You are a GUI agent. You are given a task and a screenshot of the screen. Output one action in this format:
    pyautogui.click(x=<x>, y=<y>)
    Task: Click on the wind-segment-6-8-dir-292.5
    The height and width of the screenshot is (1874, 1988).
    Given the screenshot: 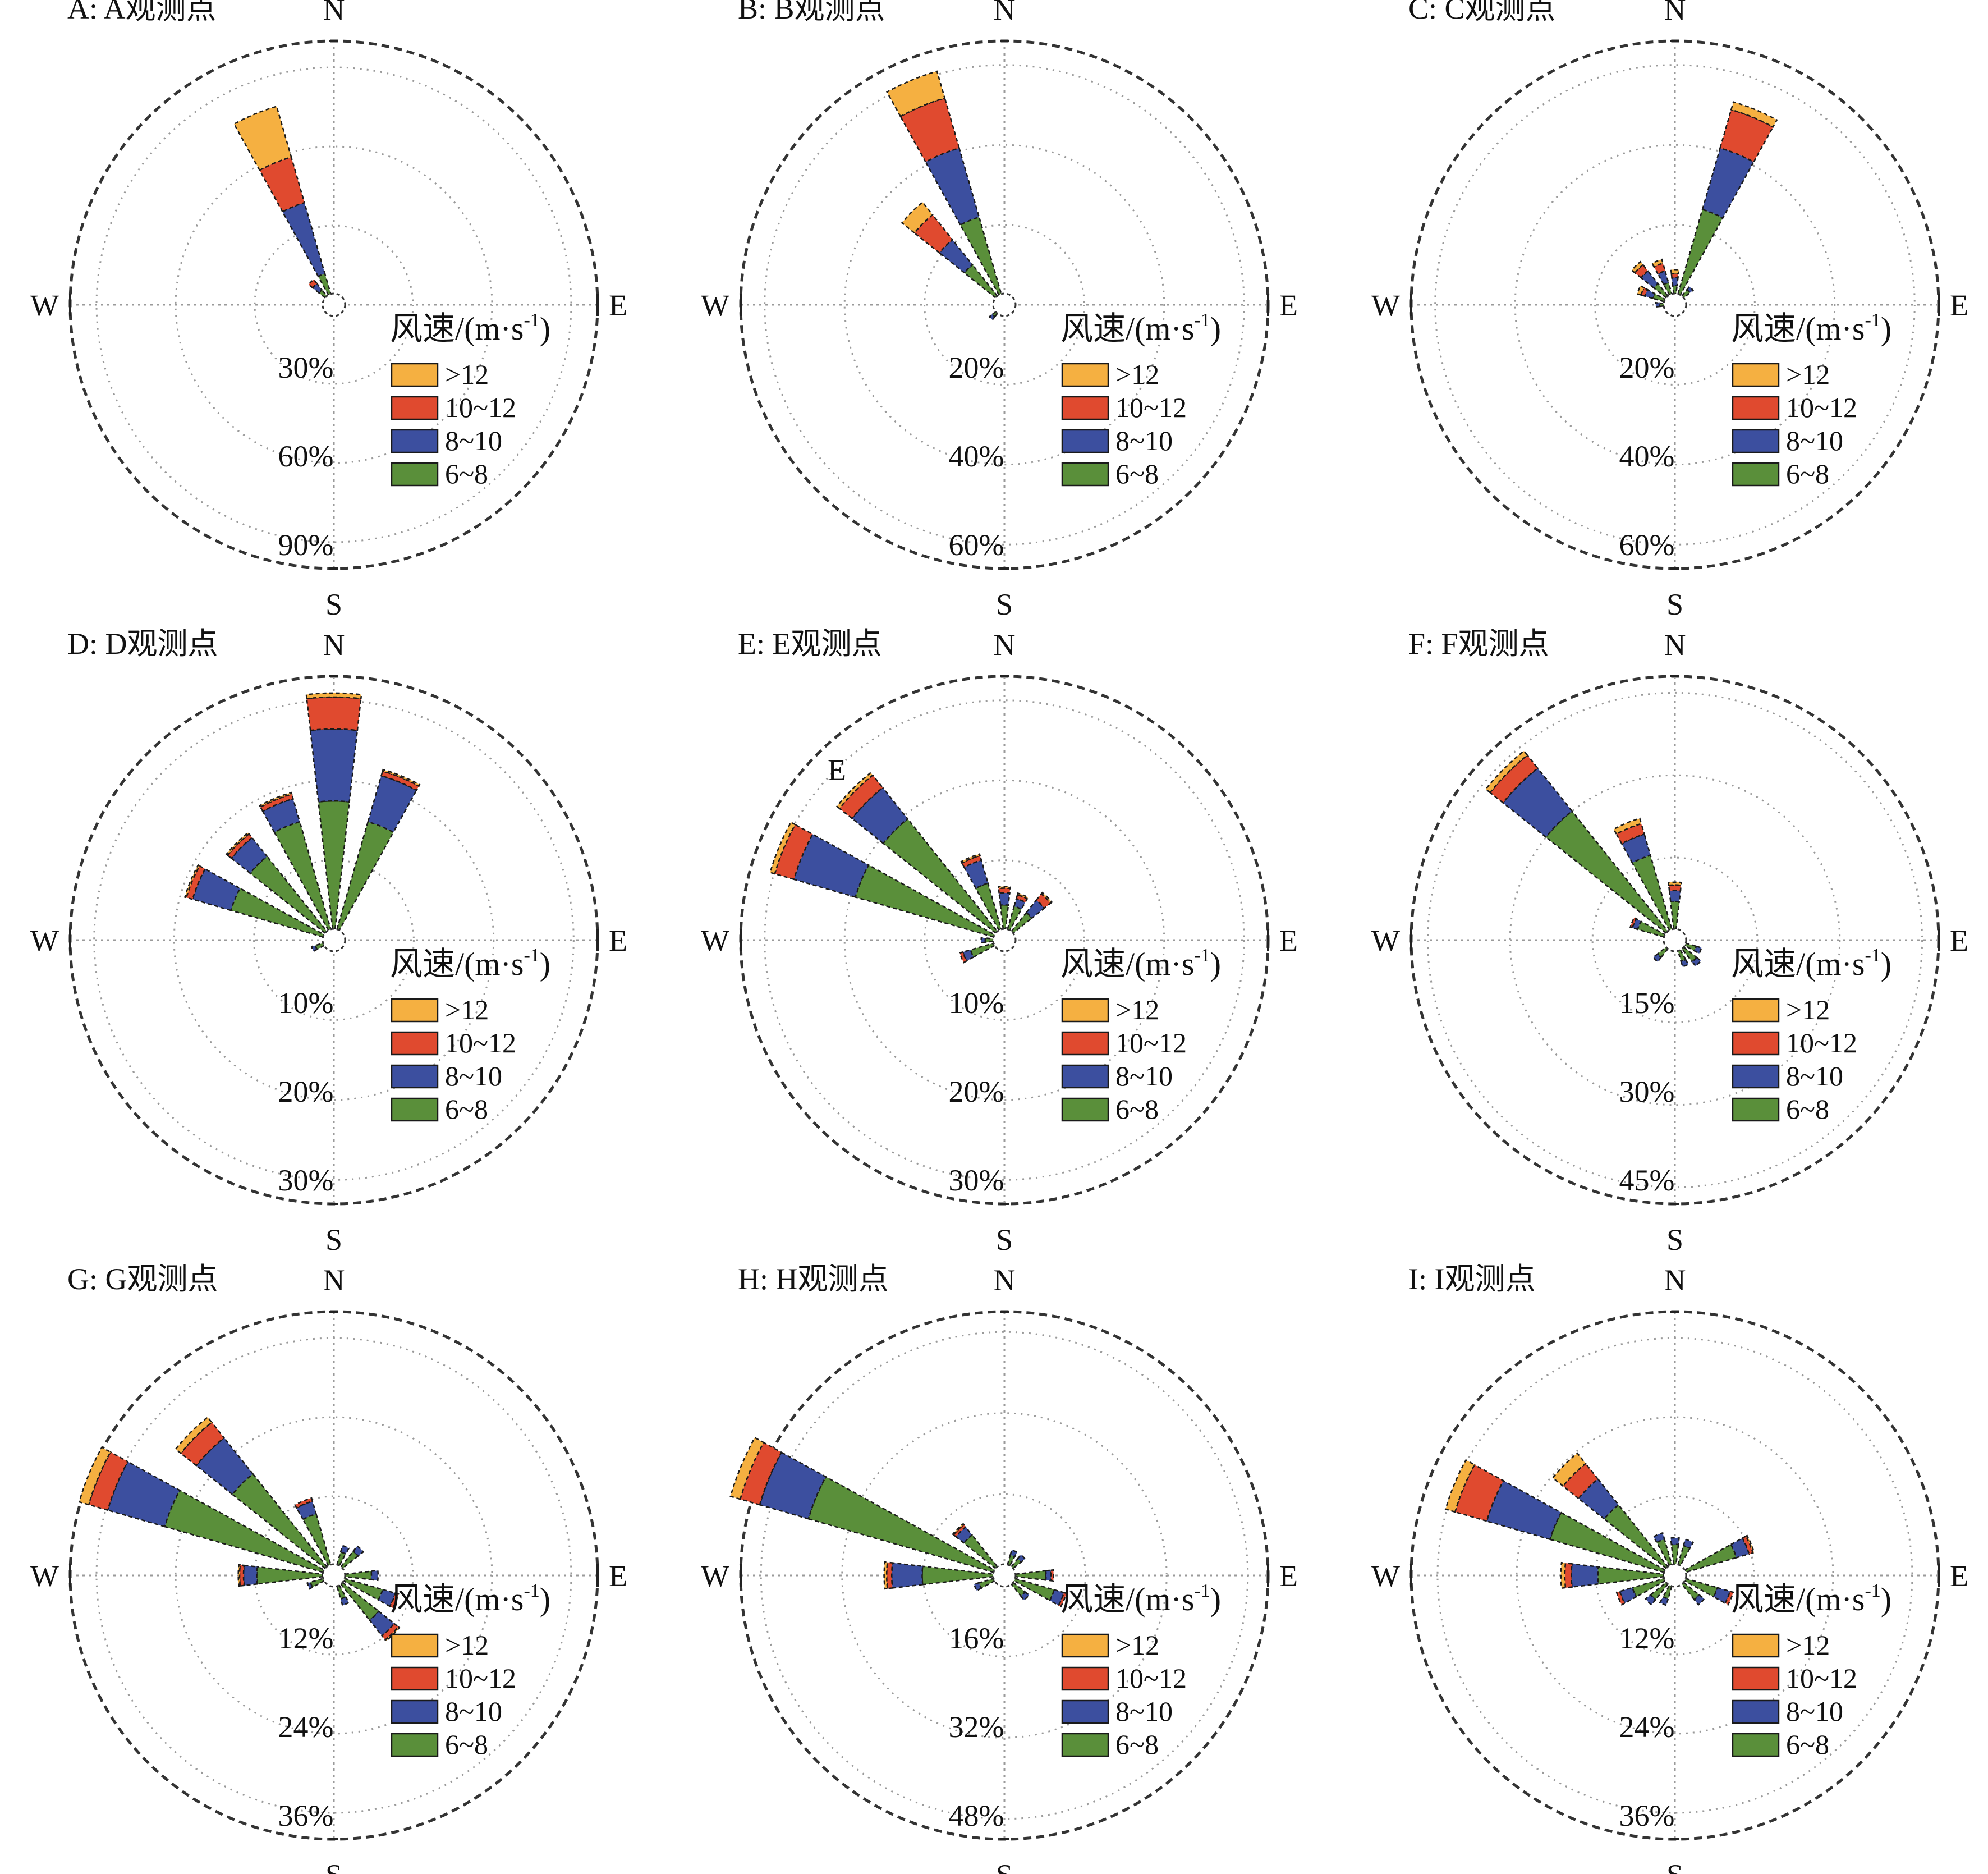 What is the action you would take?
    pyautogui.click(x=1607, y=1543)
    